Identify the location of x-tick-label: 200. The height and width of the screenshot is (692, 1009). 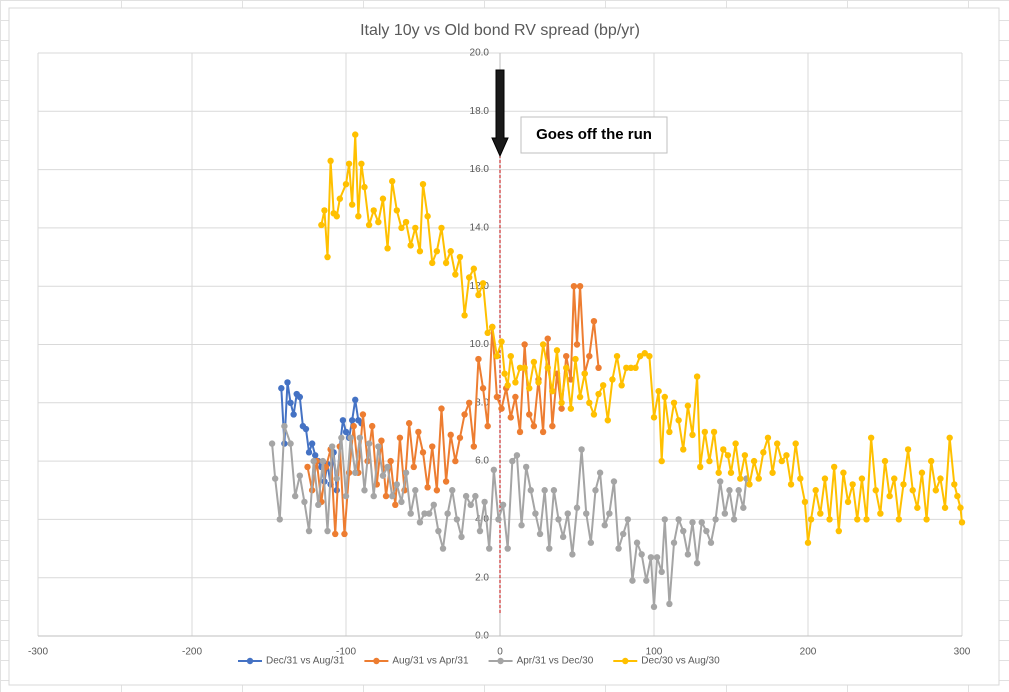
(808, 652).